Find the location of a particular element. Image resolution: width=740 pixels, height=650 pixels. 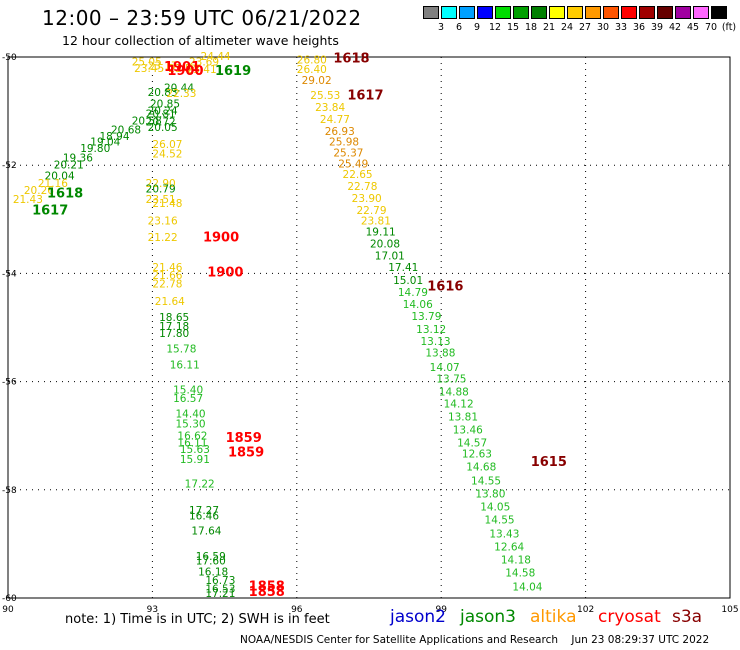

colorbar-label: 33 is located at coordinates (621, 27).